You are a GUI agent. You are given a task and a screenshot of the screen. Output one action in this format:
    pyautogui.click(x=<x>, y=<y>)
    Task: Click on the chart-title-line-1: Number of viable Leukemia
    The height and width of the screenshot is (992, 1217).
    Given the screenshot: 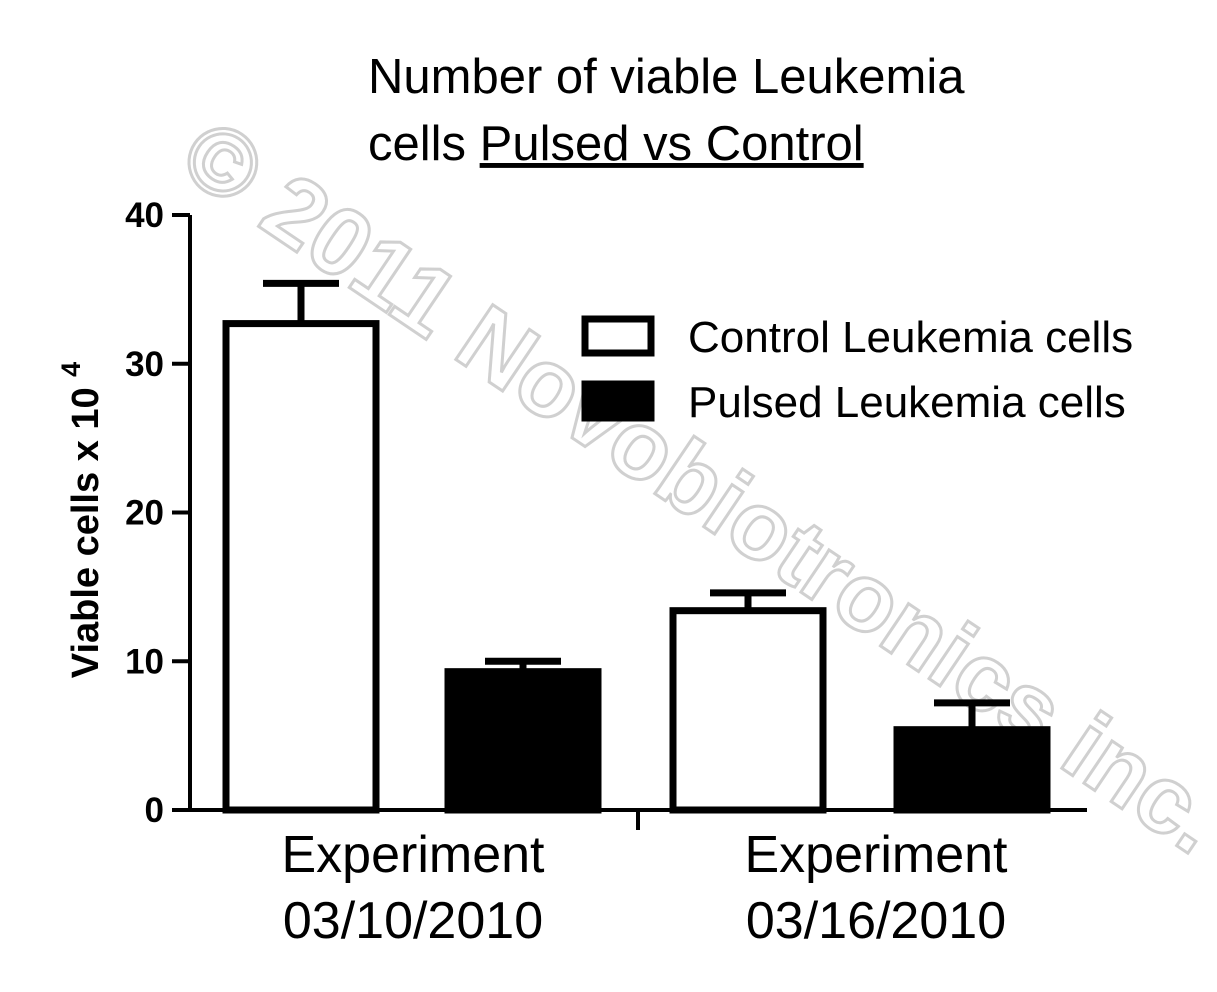 What is the action you would take?
    pyautogui.click(x=666, y=77)
    